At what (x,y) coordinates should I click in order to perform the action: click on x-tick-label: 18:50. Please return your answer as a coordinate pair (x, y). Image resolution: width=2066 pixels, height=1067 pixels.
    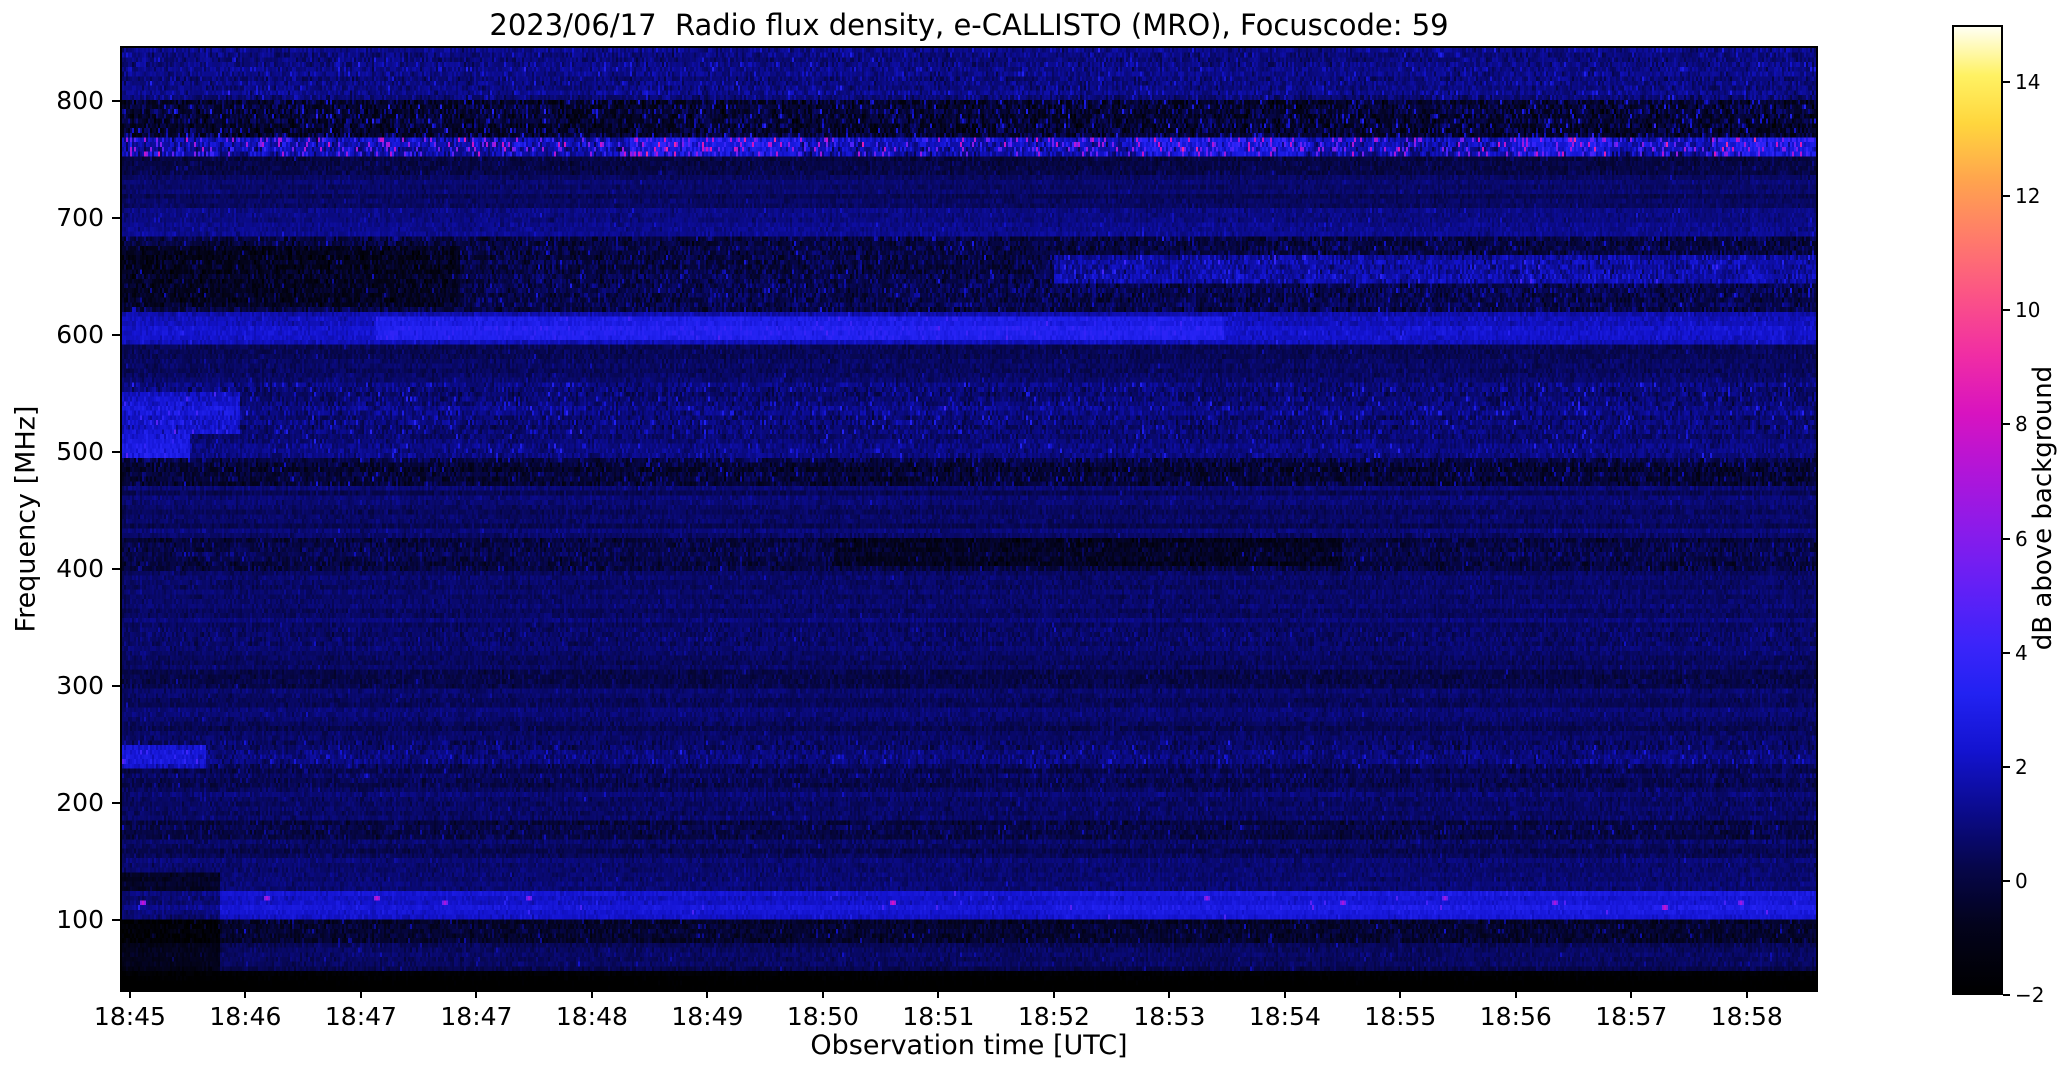
    Looking at the image, I should click on (822, 1016).